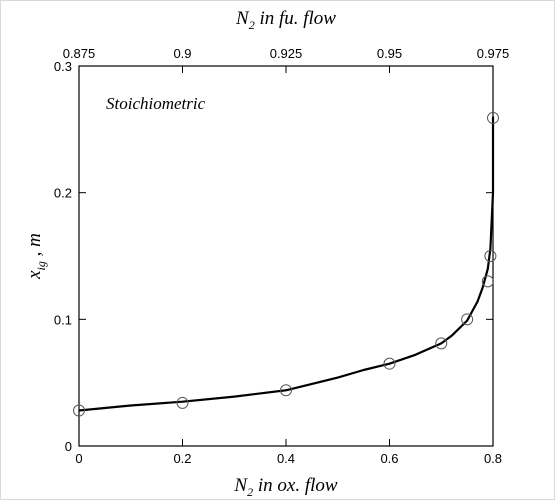  I want to click on top-x-tick-label: 0.875, so click(79, 53).